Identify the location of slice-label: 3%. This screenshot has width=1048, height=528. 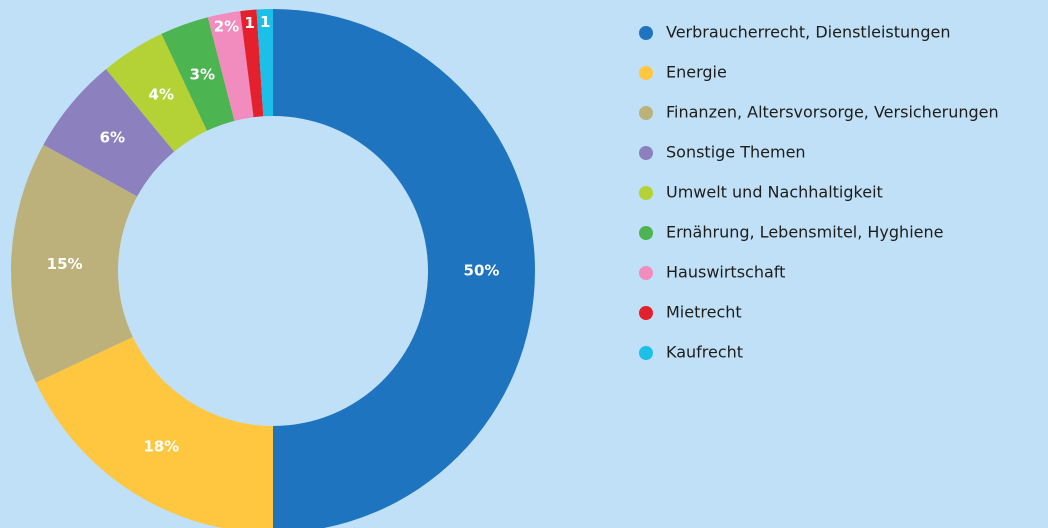
(202, 74).